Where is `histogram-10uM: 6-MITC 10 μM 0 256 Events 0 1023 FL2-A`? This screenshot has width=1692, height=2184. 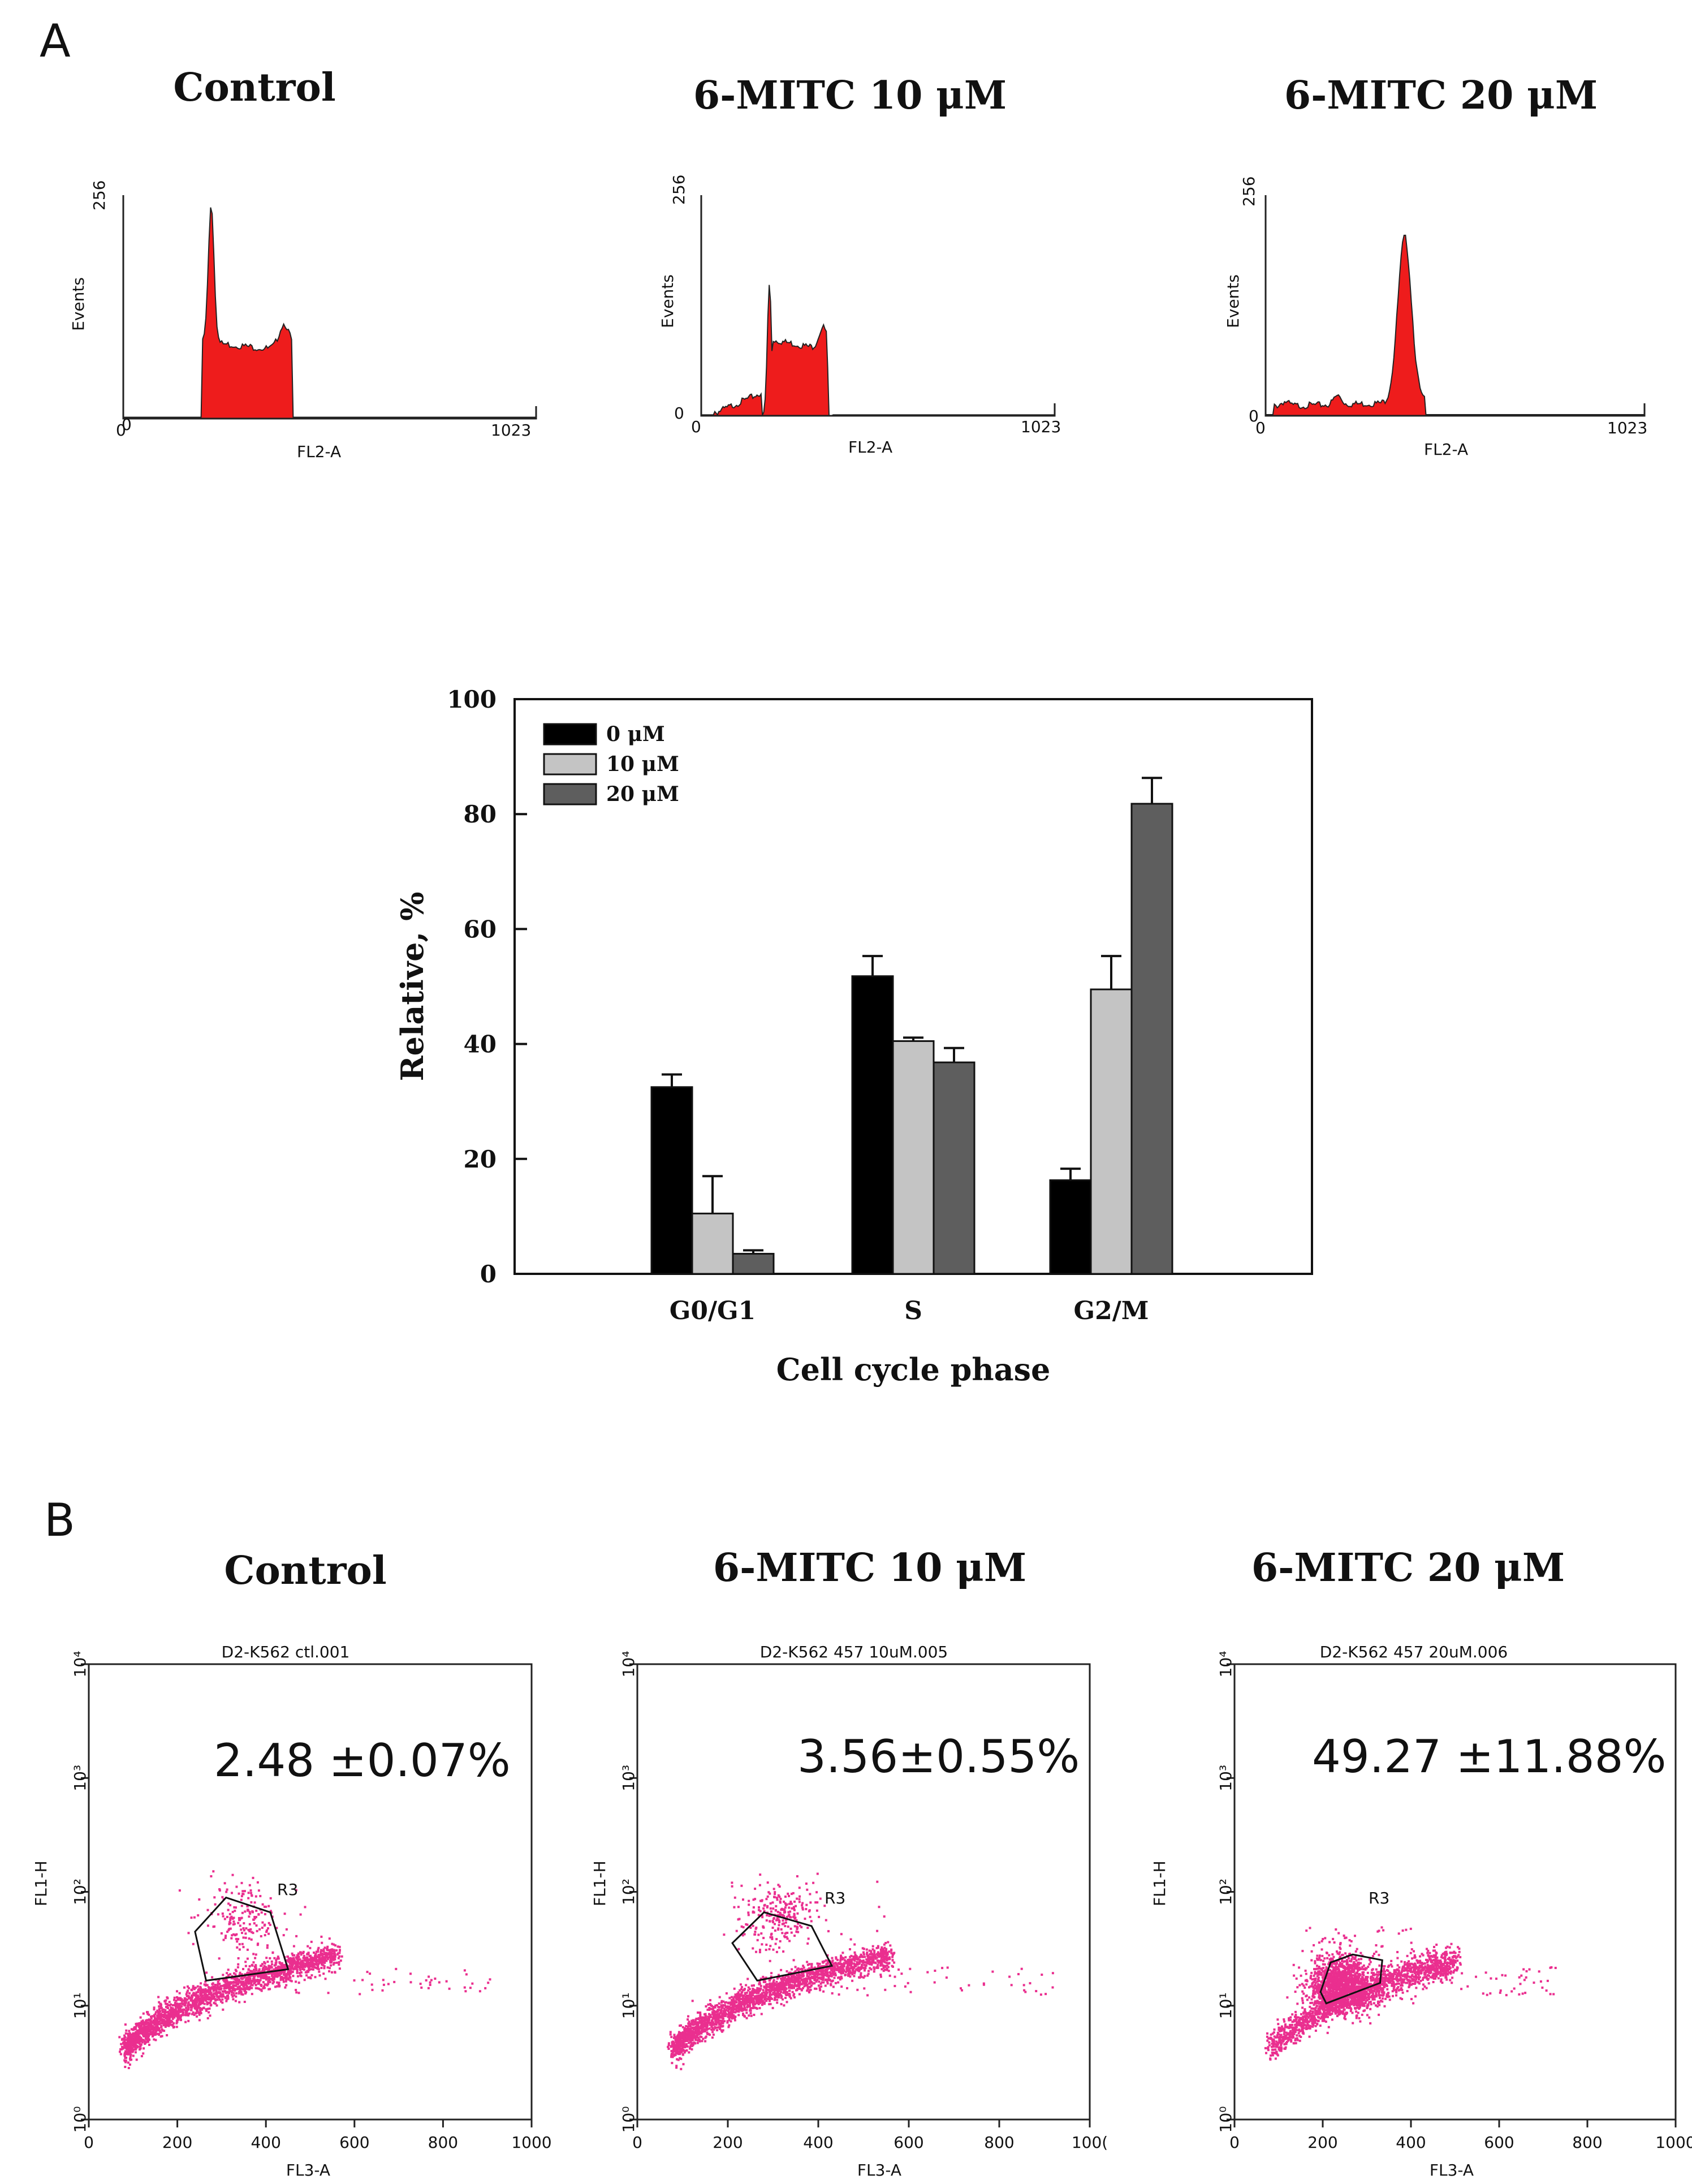
histogram-10uM: 6-MITC 10 μM 0 256 Events 0 1023 FL2-A is located at coordinates (860, 264).